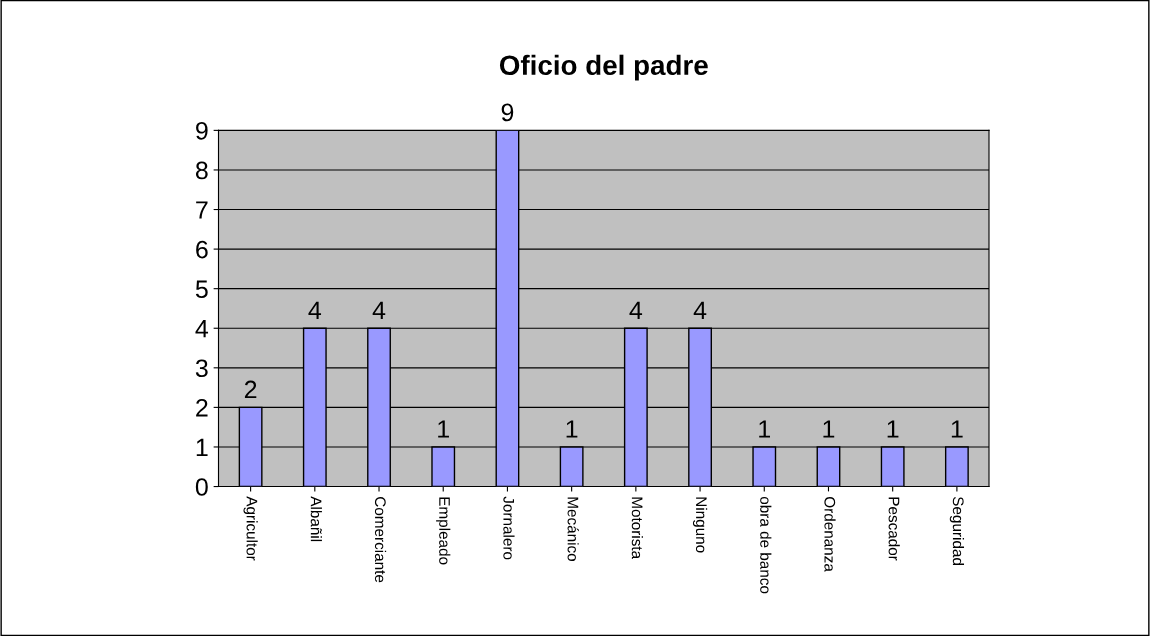 The width and height of the screenshot is (1150, 636). Describe the element at coordinates (894, 529) in the screenshot. I see `x-tick-label: Pescador` at that location.